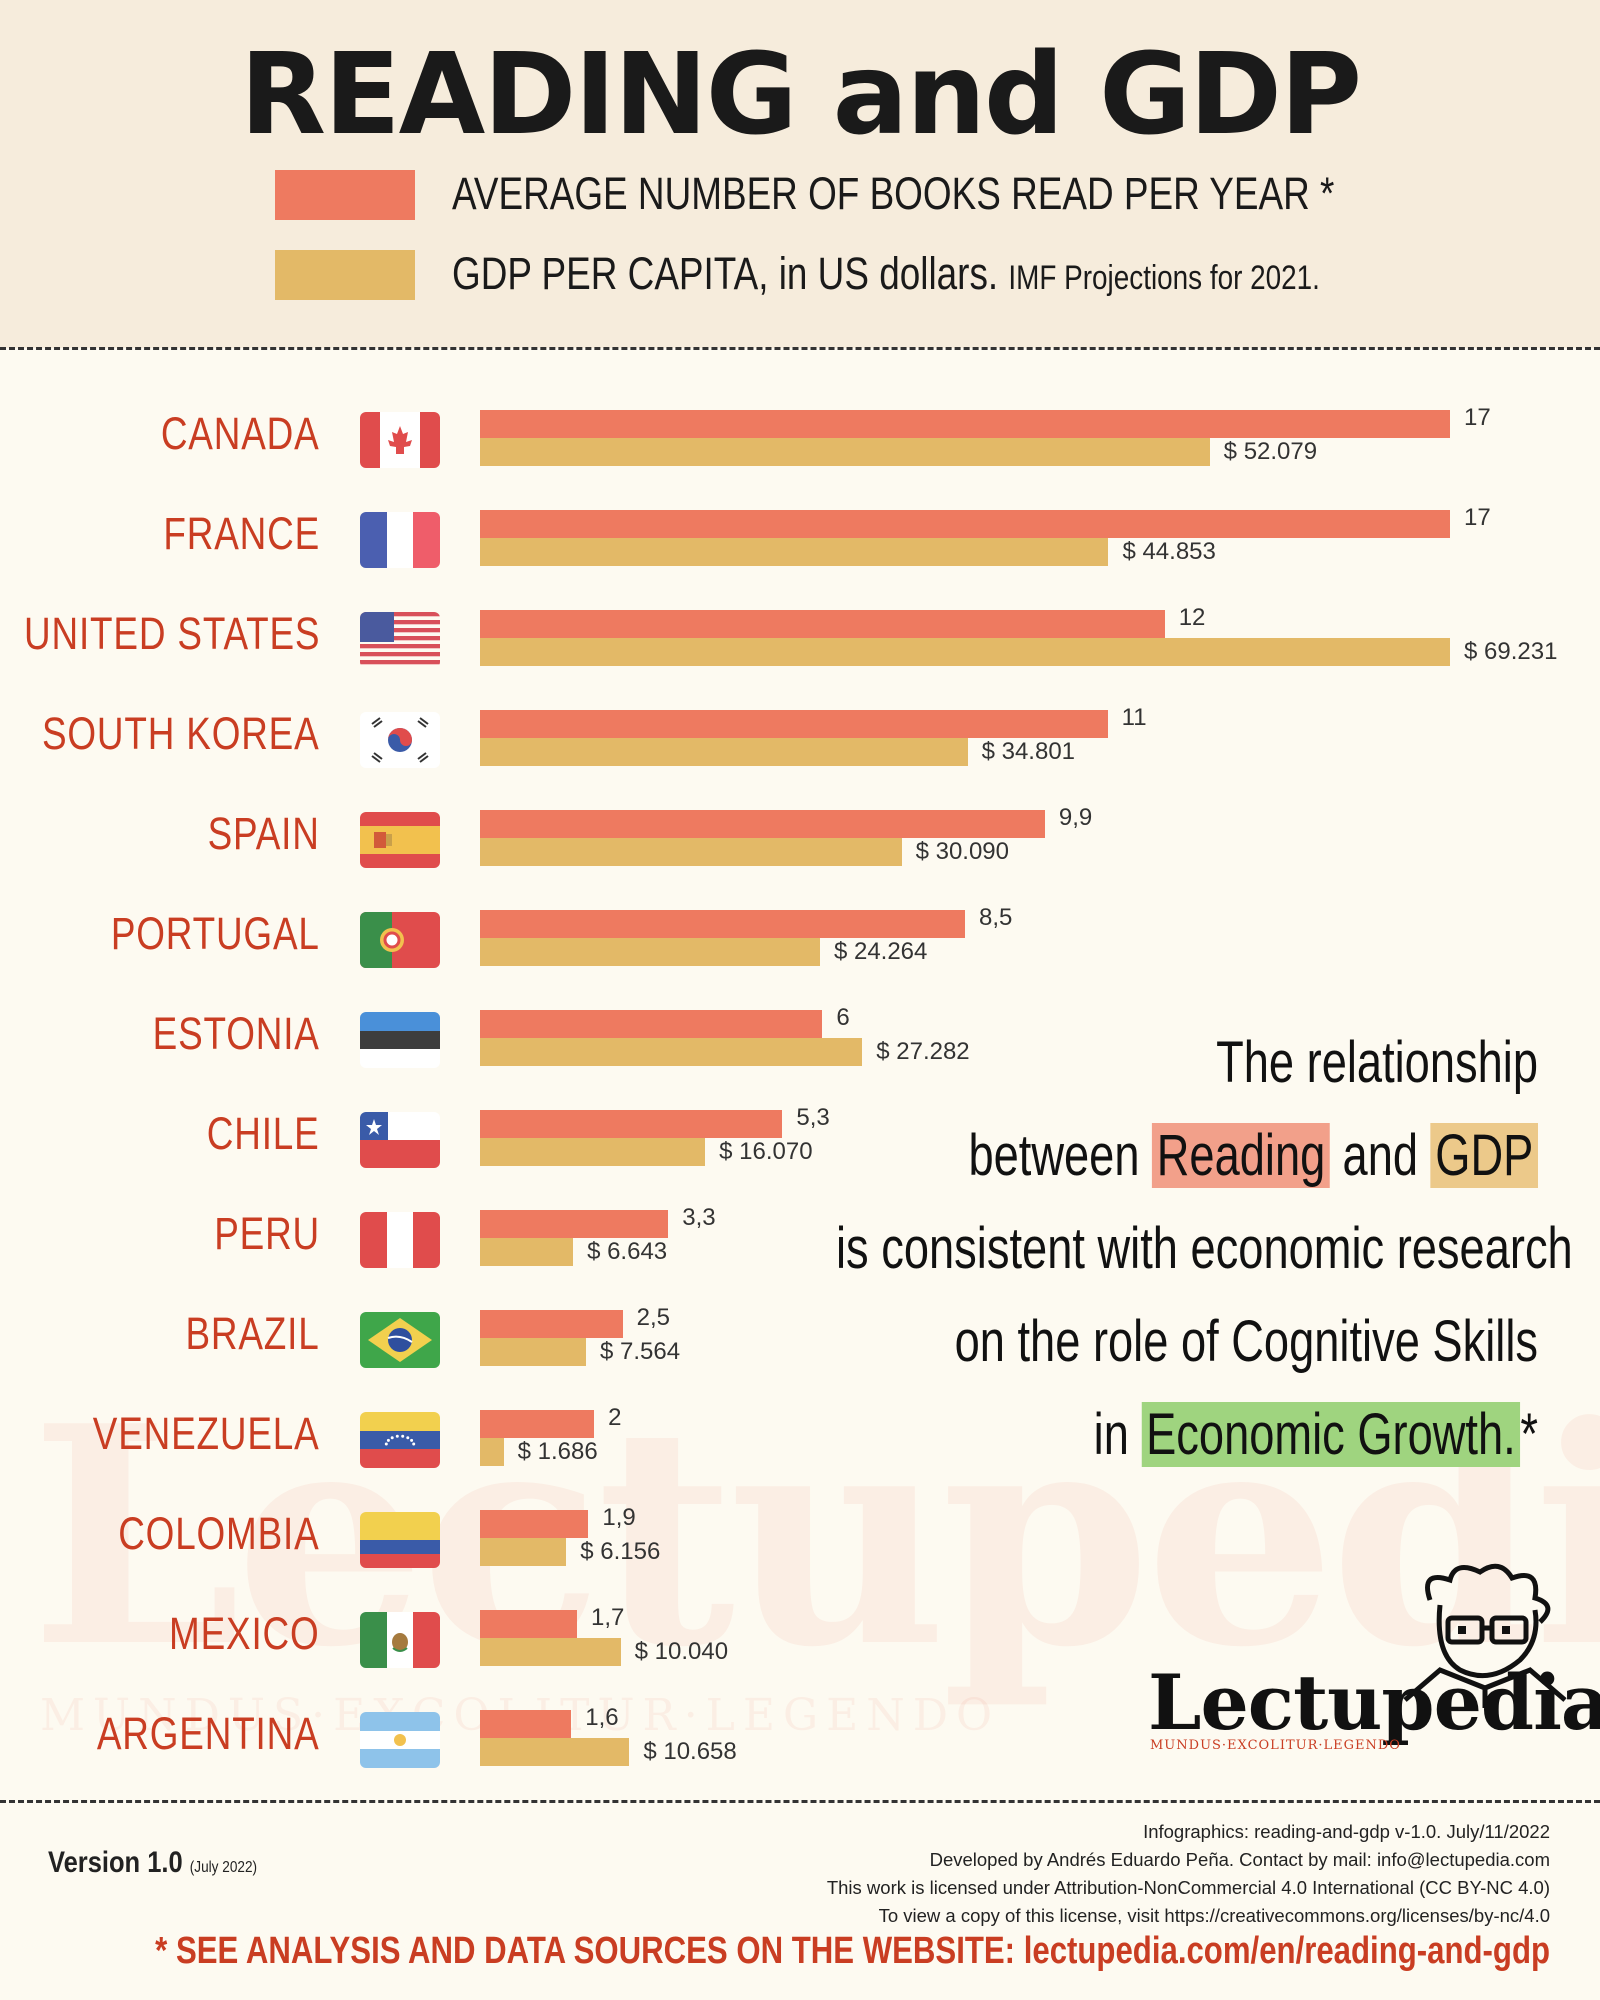 The image size is (1600, 2000). Describe the element at coordinates (263, 1133) in the screenshot. I see `country-label-chile: CHILE` at that location.